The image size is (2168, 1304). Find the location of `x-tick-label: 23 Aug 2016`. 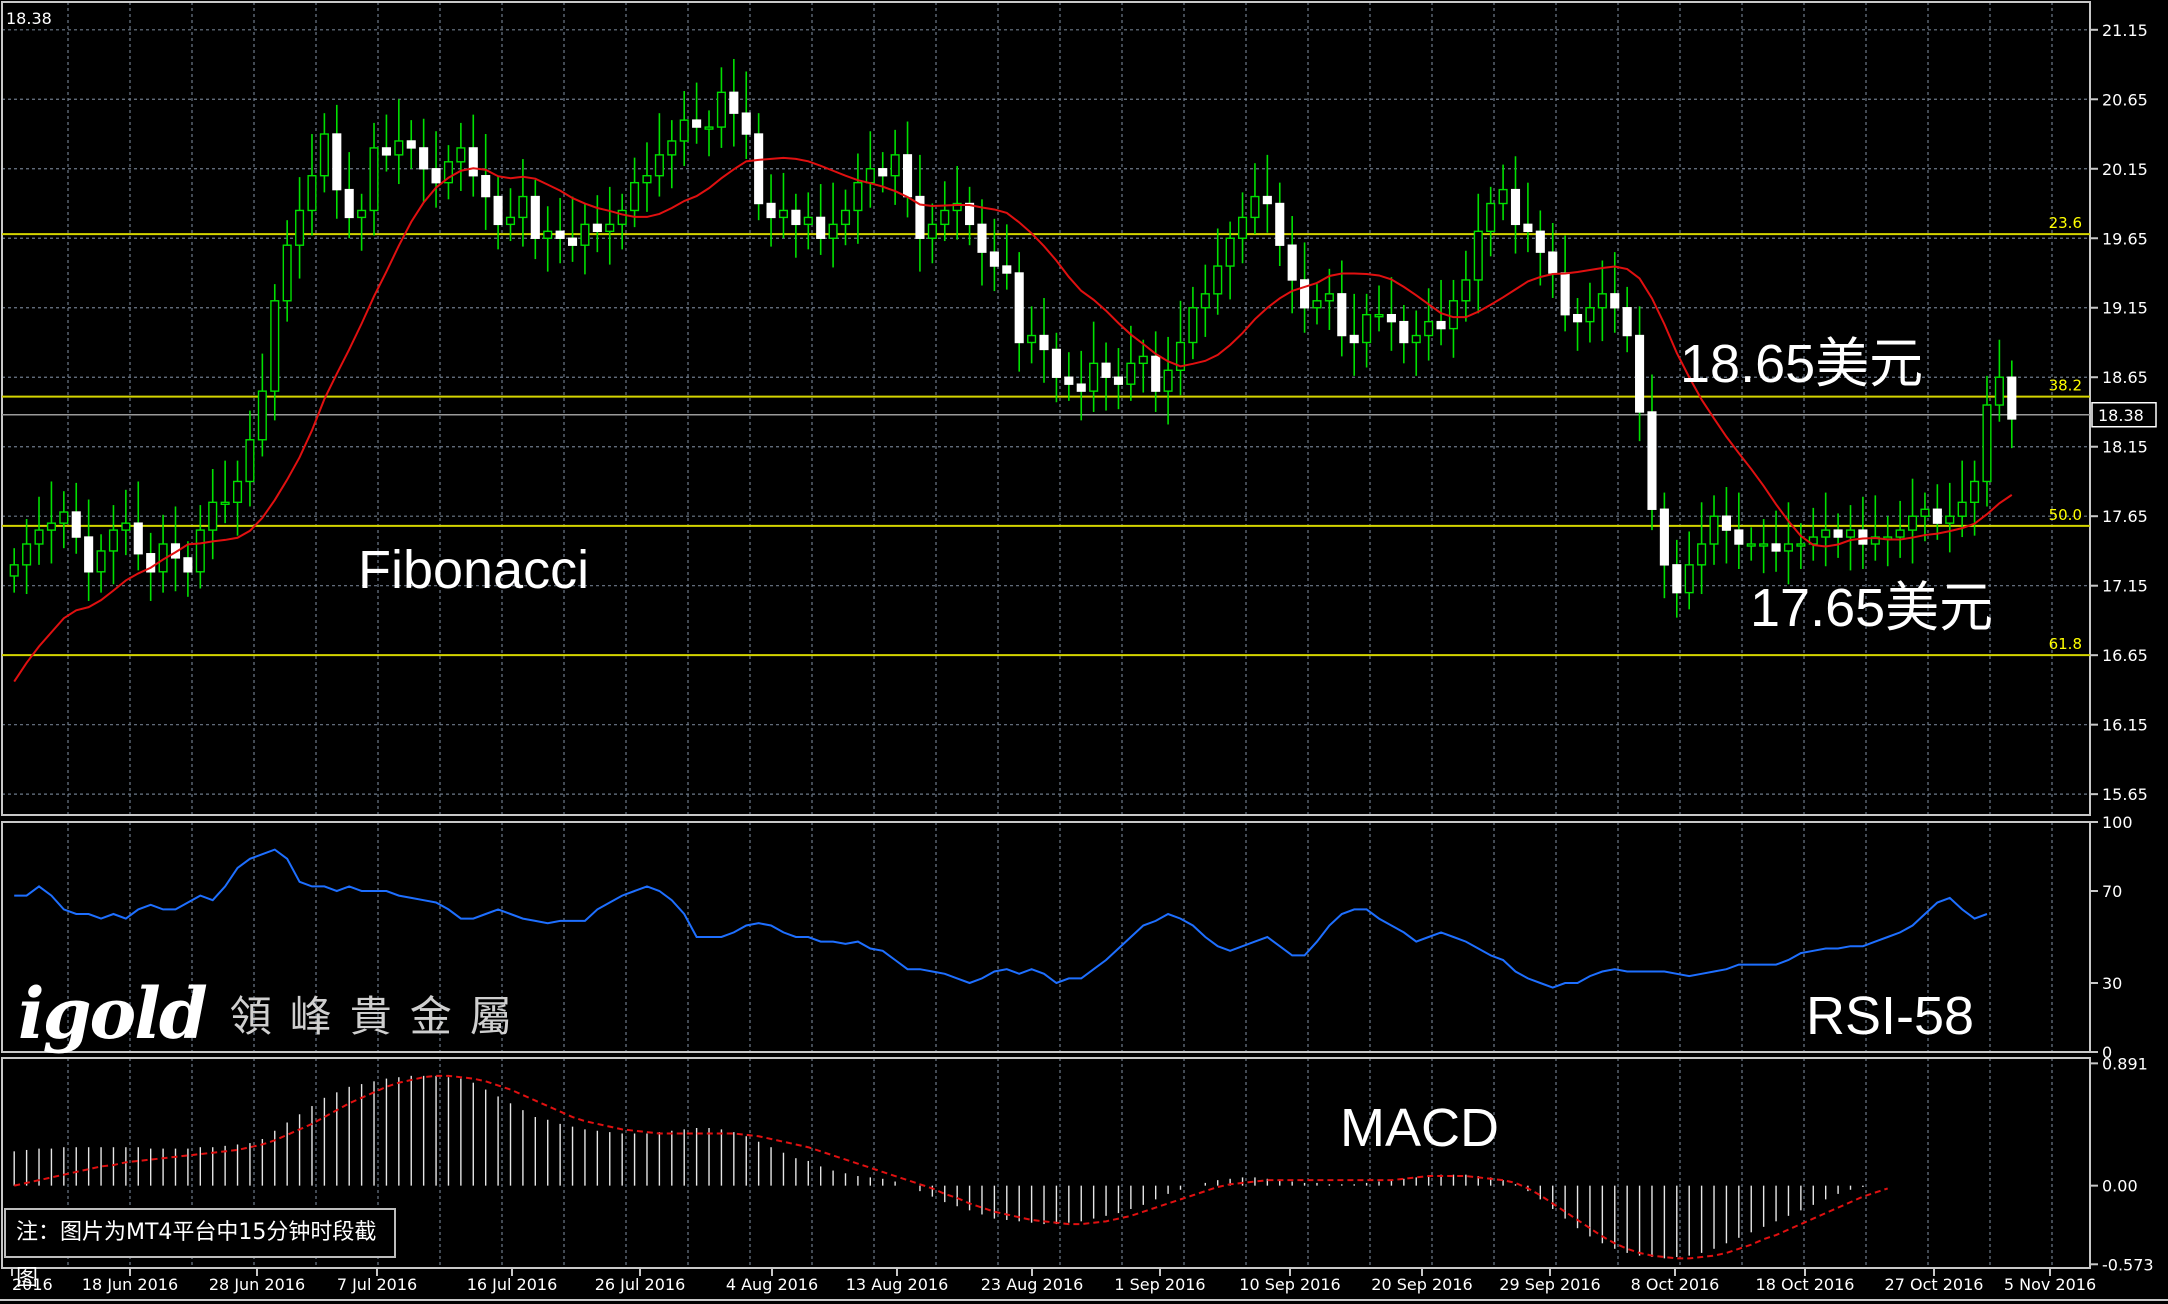

x-tick-label: 23 Aug 2016 is located at coordinates (1032, 1284).